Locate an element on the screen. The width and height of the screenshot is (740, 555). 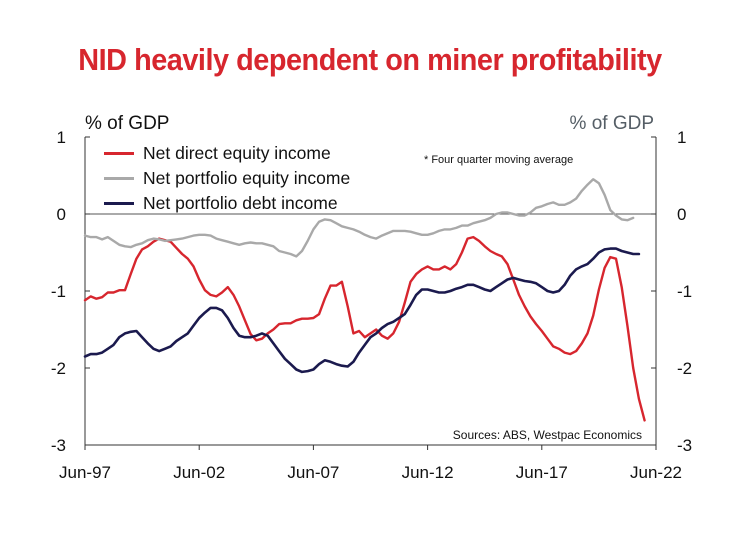
x-tick-label: Jun-97 is located at coordinates (85, 472).